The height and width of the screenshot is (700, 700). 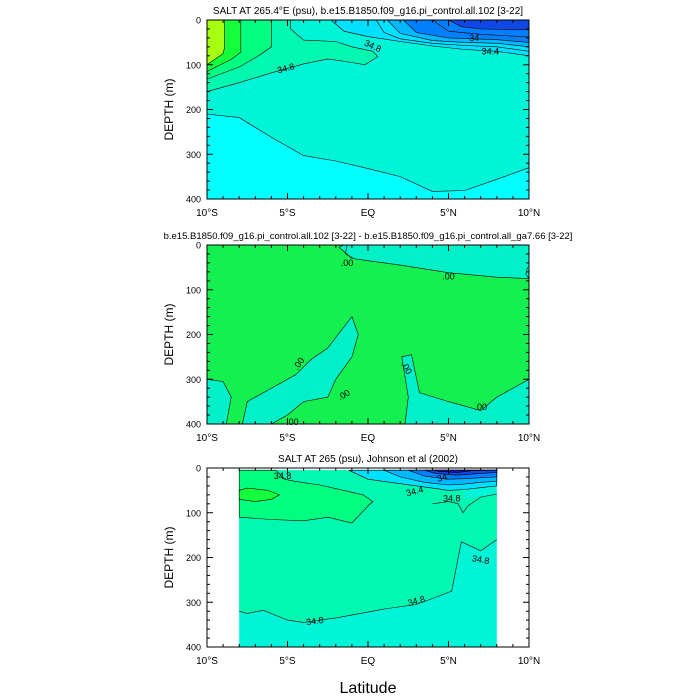 I want to click on contour-fill-green, so click(x=306, y=496).